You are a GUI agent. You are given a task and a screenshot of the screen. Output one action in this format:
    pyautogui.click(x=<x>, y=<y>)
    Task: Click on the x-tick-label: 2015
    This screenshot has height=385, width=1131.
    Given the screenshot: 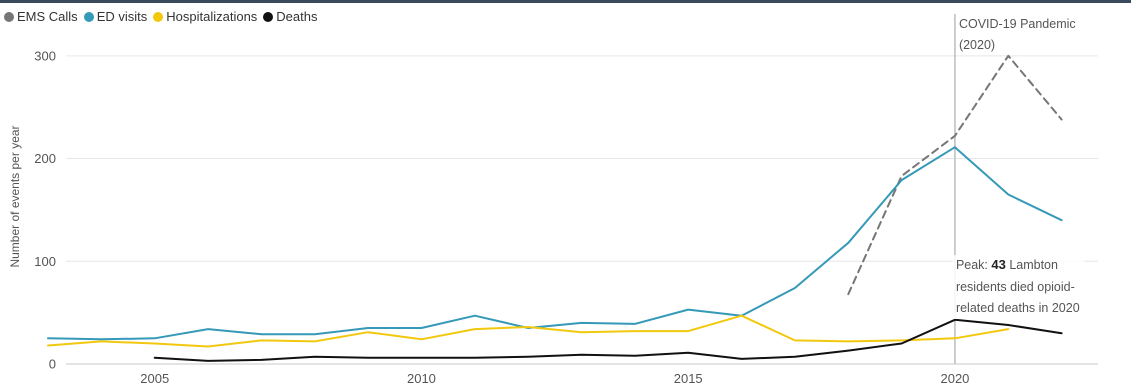 What is the action you would take?
    pyautogui.click(x=688, y=378)
    